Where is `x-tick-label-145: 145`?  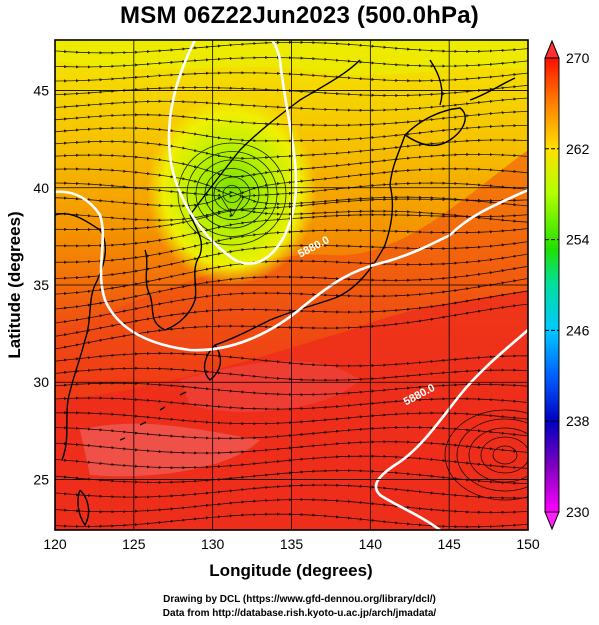 x-tick-label-145: 145 is located at coordinates (449, 544).